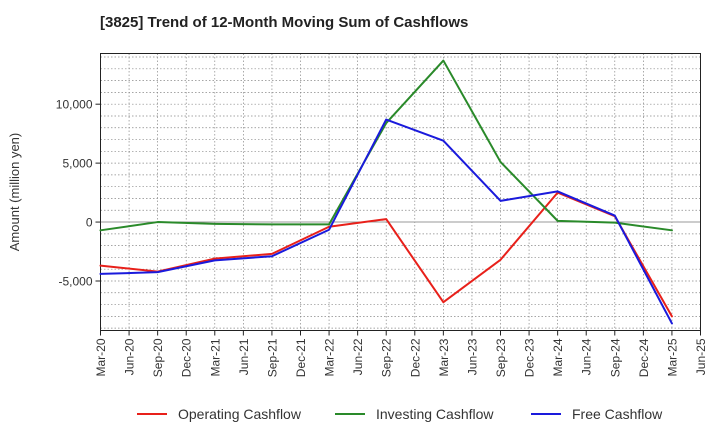 This screenshot has height=440, width=720. What do you see at coordinates (435, 414) in the screenshot?
I see `legend-label-investing-cashflow: Investing Cashflow` at bounding box center [435, 414].